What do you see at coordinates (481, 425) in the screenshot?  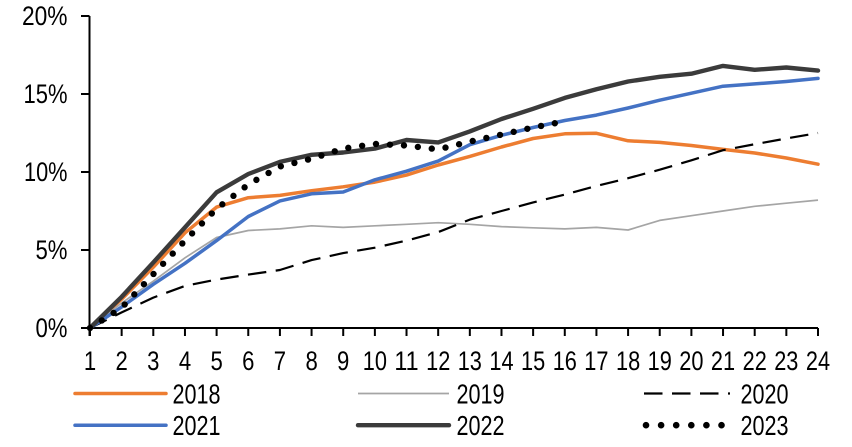 I see `svg-text: 2022` at bounding box center [481, 425].